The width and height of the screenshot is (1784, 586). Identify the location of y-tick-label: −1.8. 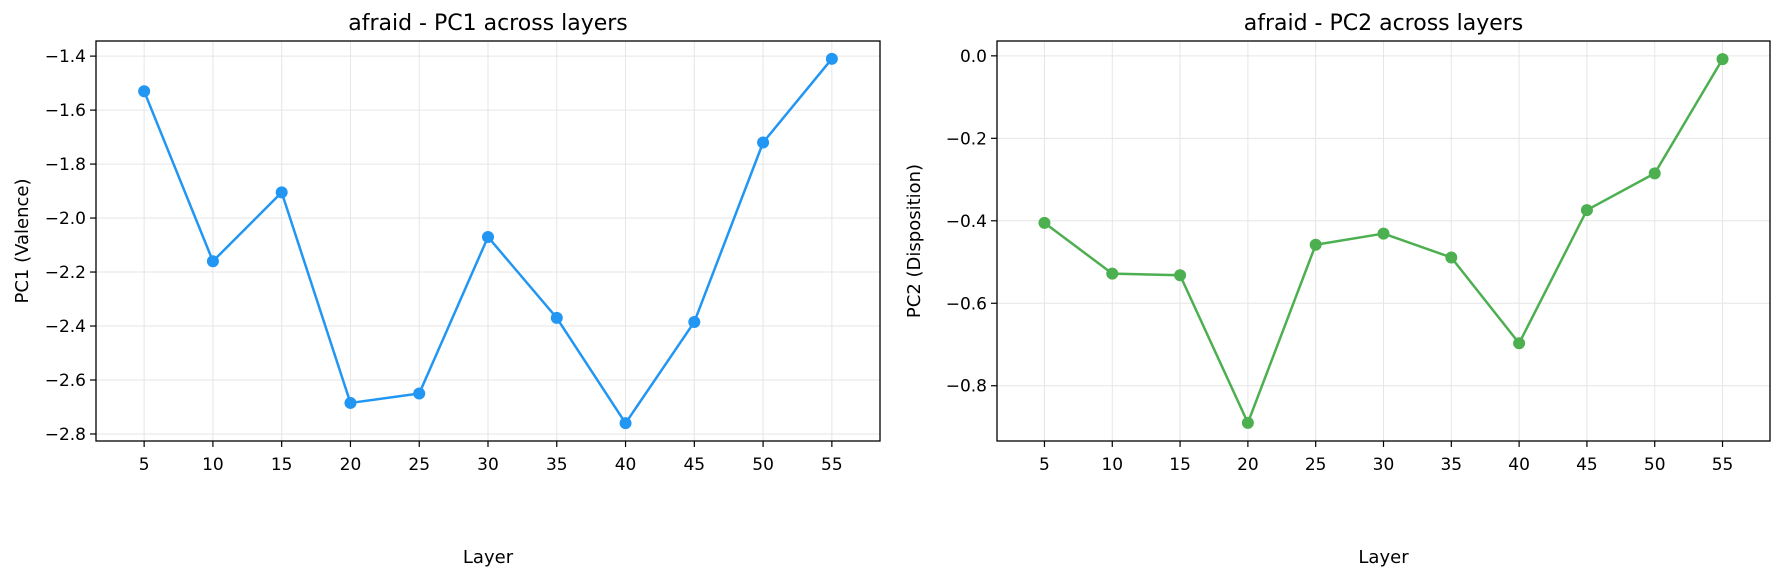
(65, 165).